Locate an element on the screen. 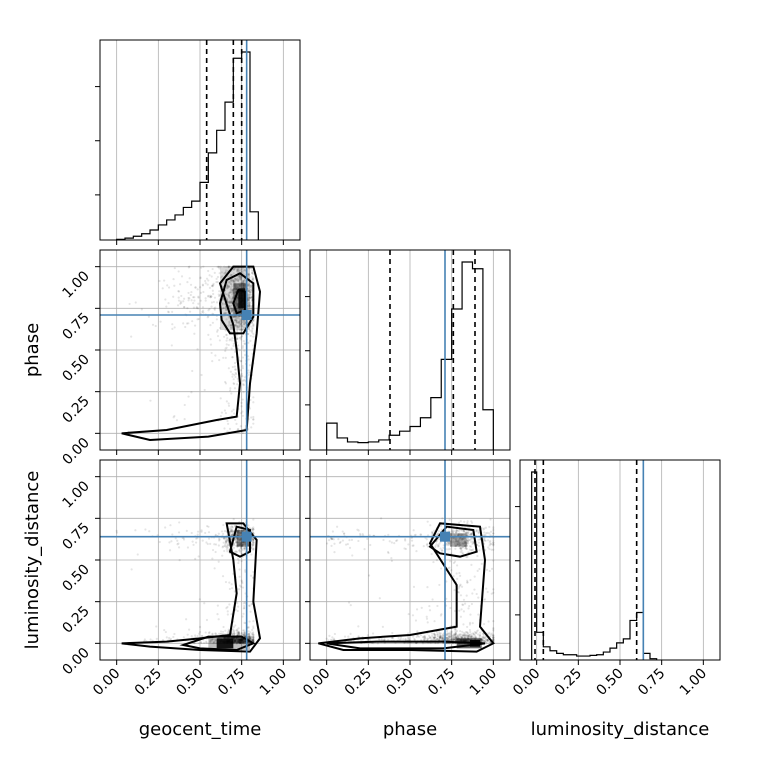  x-label-luminosity-distance: luminosity_distance is located at coordinates (620, 729).